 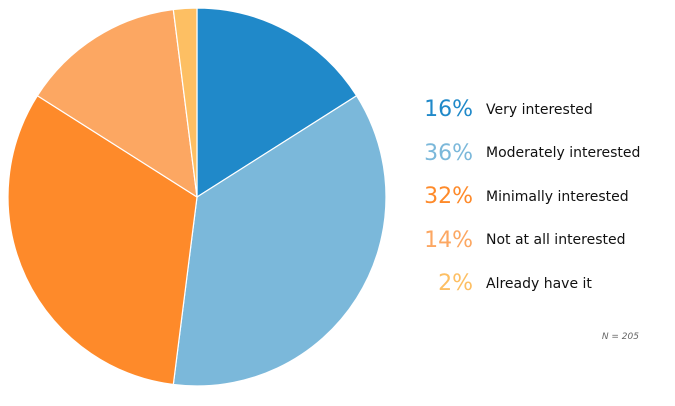 I want to click on legend-label: Minimally interested, so click(x=557, y=196).